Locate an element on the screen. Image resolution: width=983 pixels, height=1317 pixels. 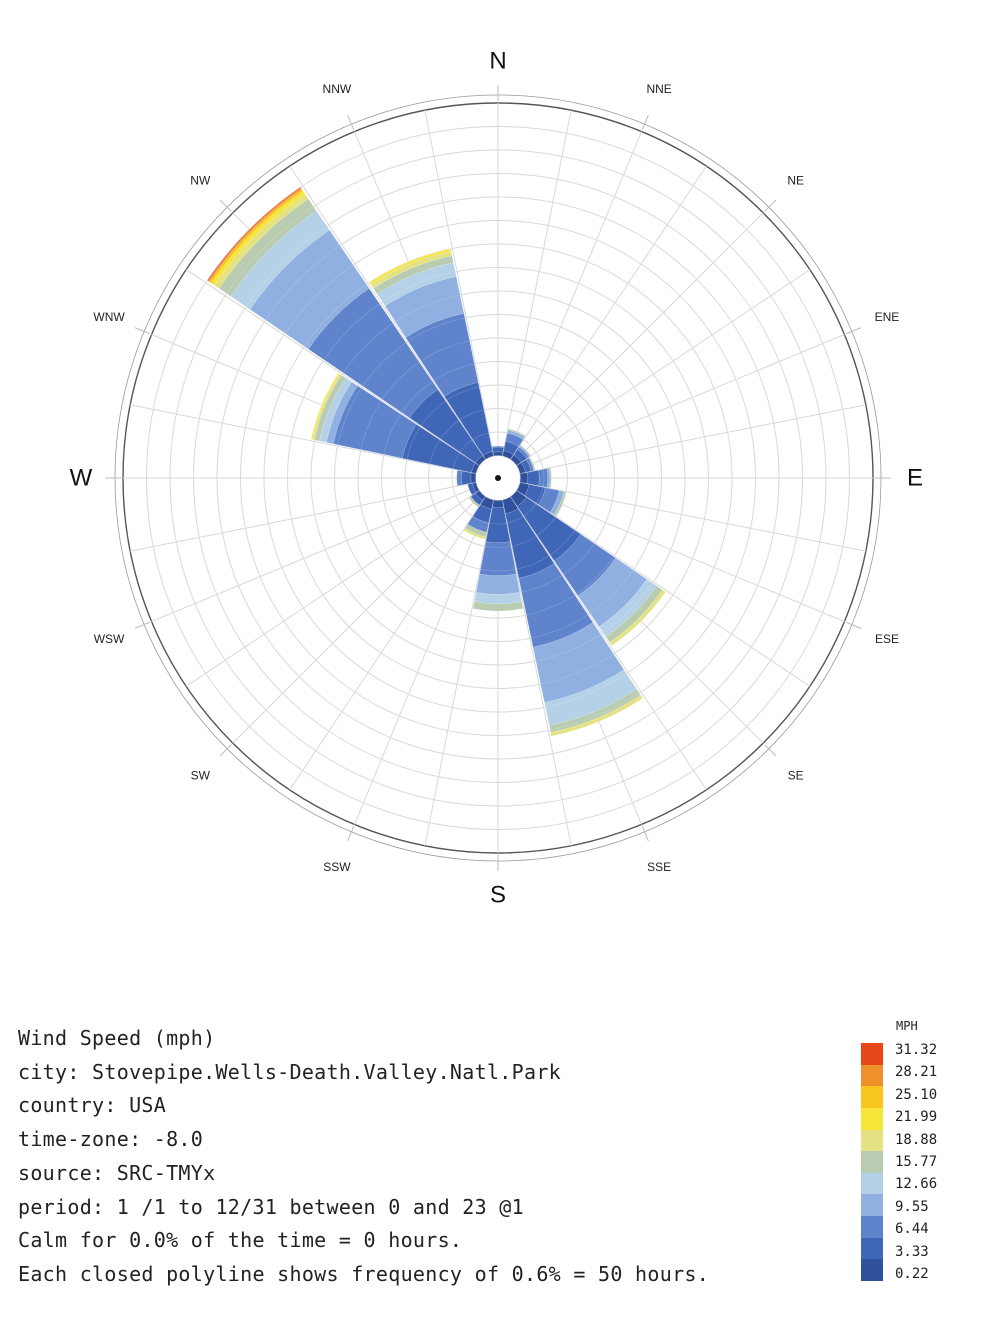
legend-label: 28.21 is located at coordinates (916, 1072).